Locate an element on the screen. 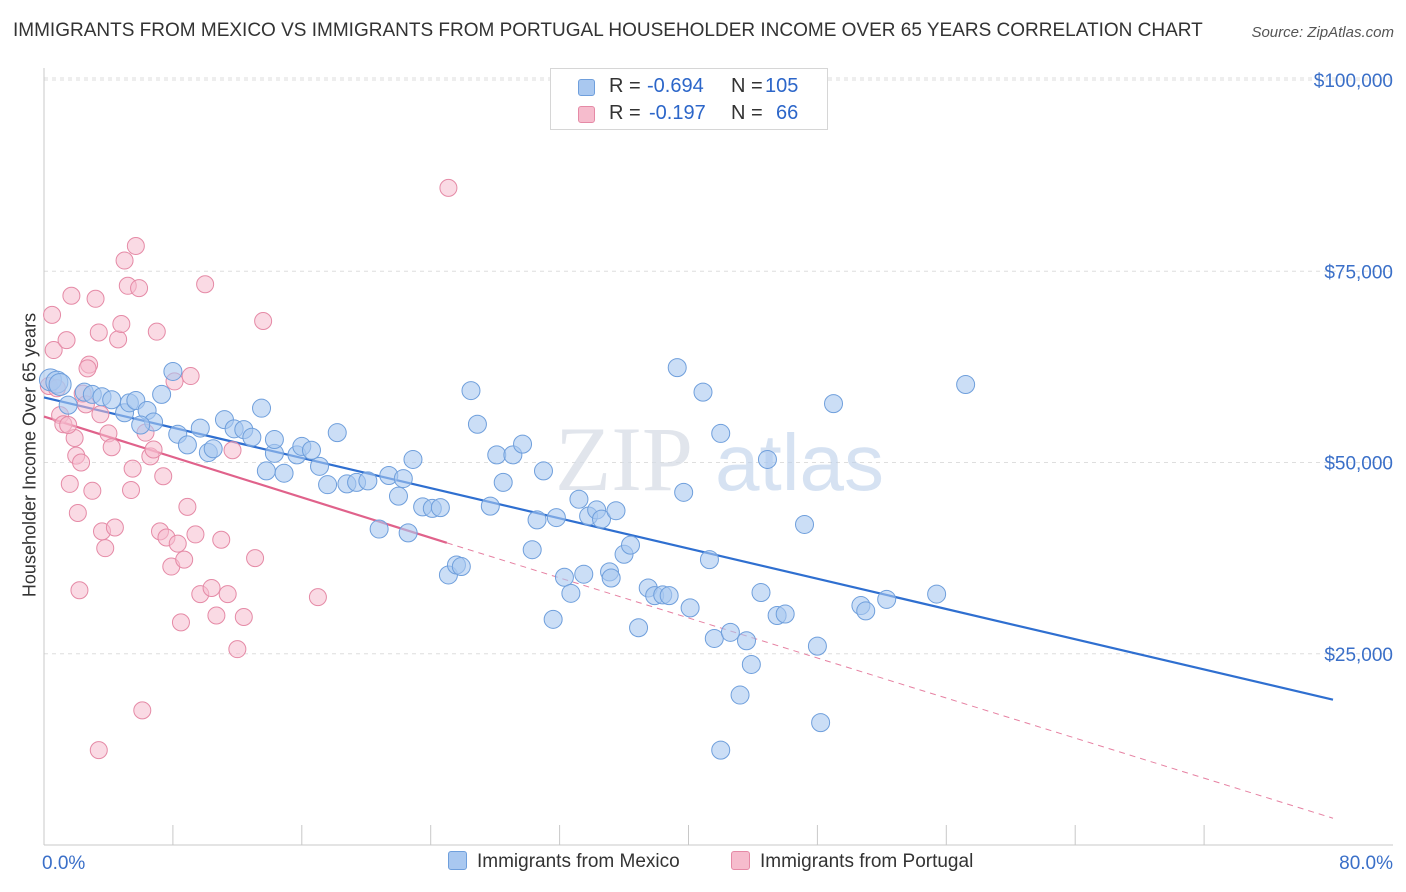 The image size is (1406, 892). legend-n-value: 66 is located at coordinates (787, 113).